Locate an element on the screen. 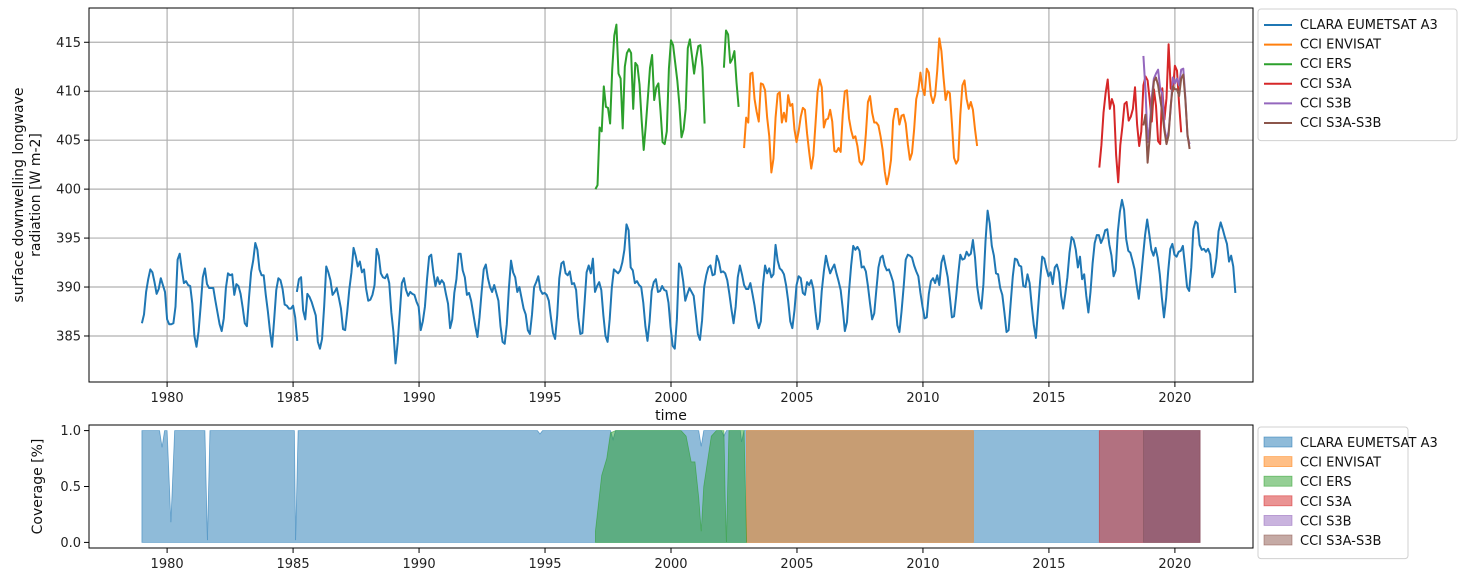 The image size is (1466, 587). legend-label-cci-envisat: CCI ENVISAT is located at coordinates (1340, 45).